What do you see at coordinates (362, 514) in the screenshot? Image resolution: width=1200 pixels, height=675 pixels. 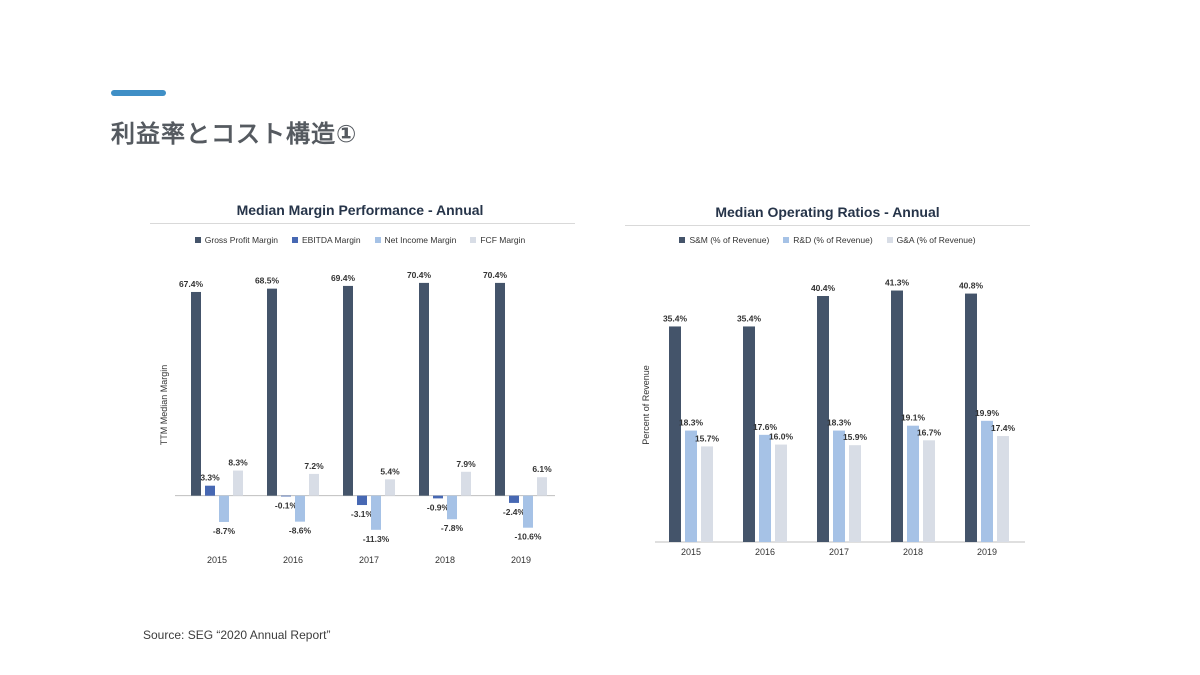 I see `data-label: -3.1%` at bounding box center [362, 514].